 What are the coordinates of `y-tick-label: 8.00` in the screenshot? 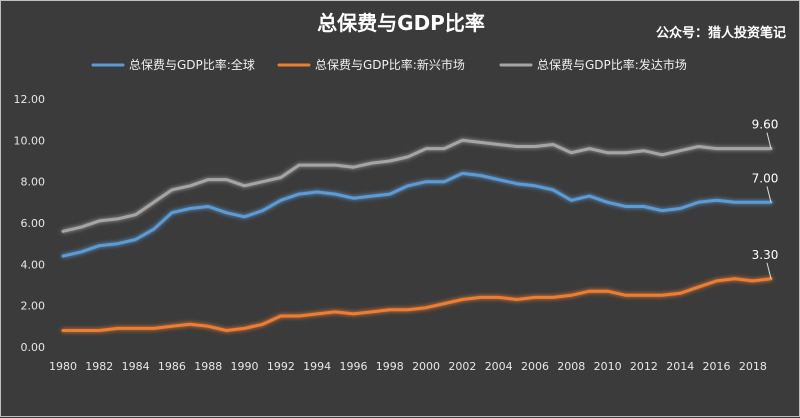 It's located at (33, 182).